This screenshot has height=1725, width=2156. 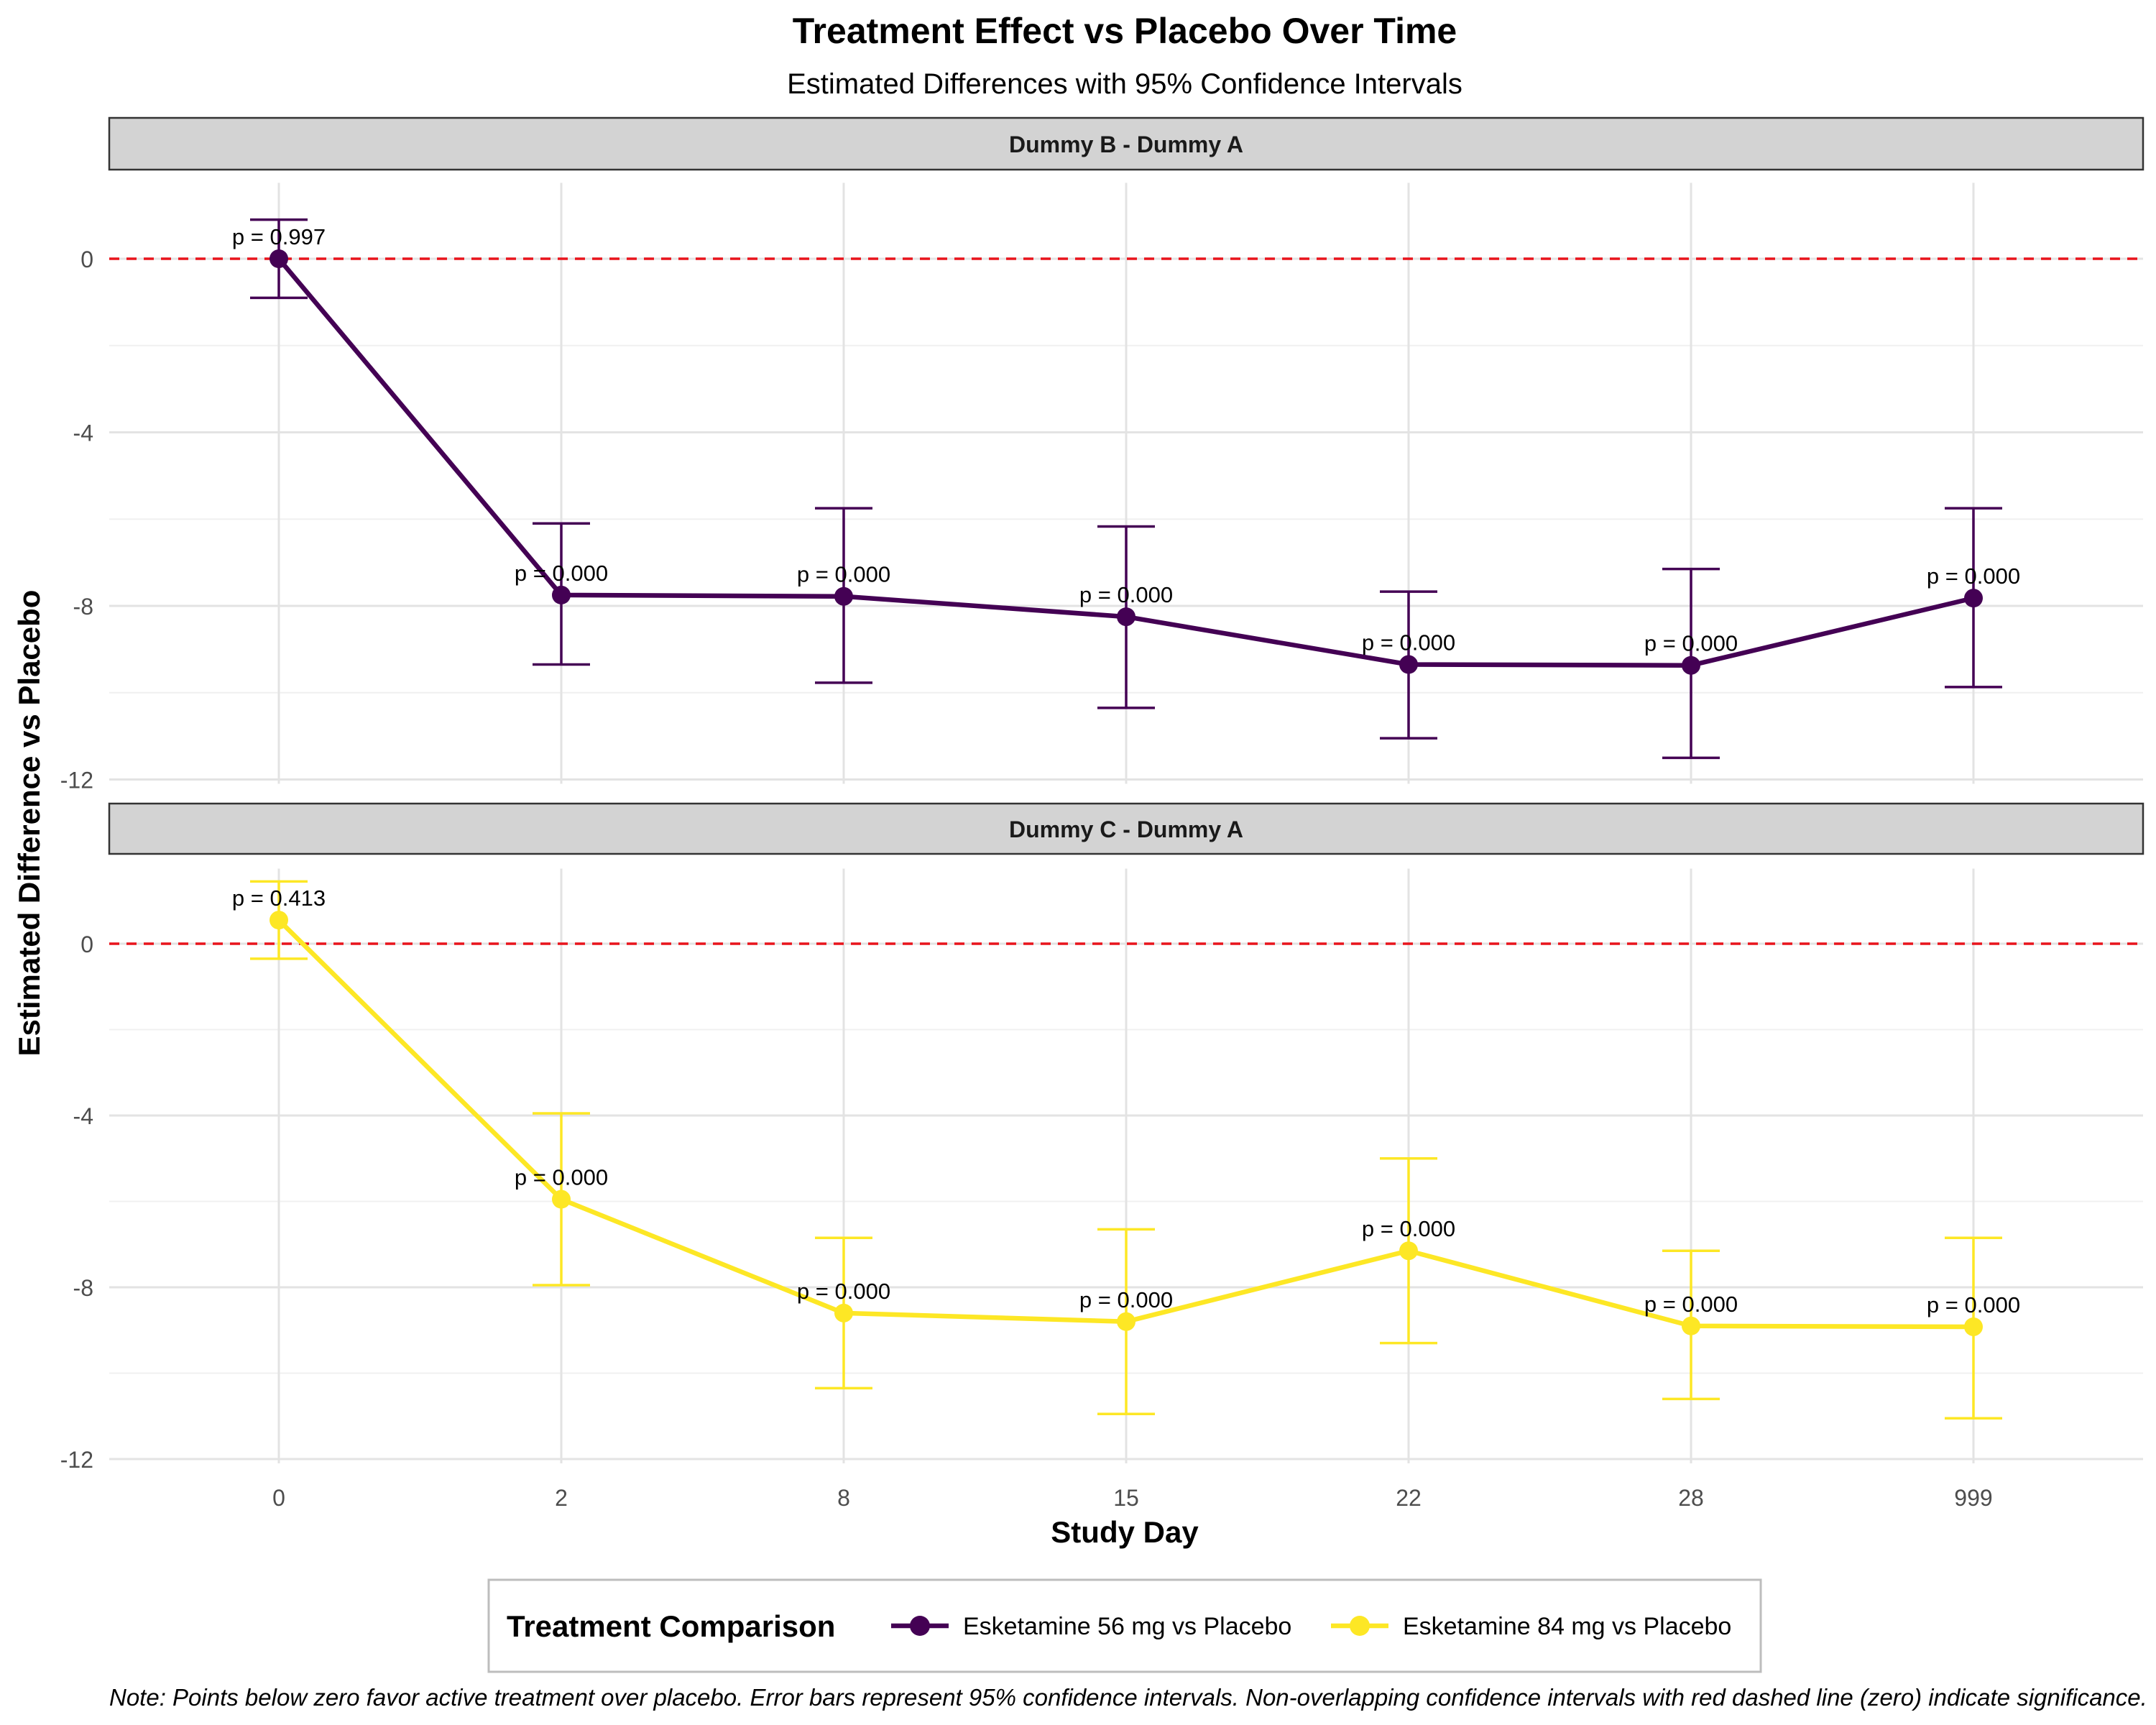 What do you see at coordinates (1126, 1498) in the screenshot?
I see `x-tick-label: 15` at bounding box center [1126, 1498].